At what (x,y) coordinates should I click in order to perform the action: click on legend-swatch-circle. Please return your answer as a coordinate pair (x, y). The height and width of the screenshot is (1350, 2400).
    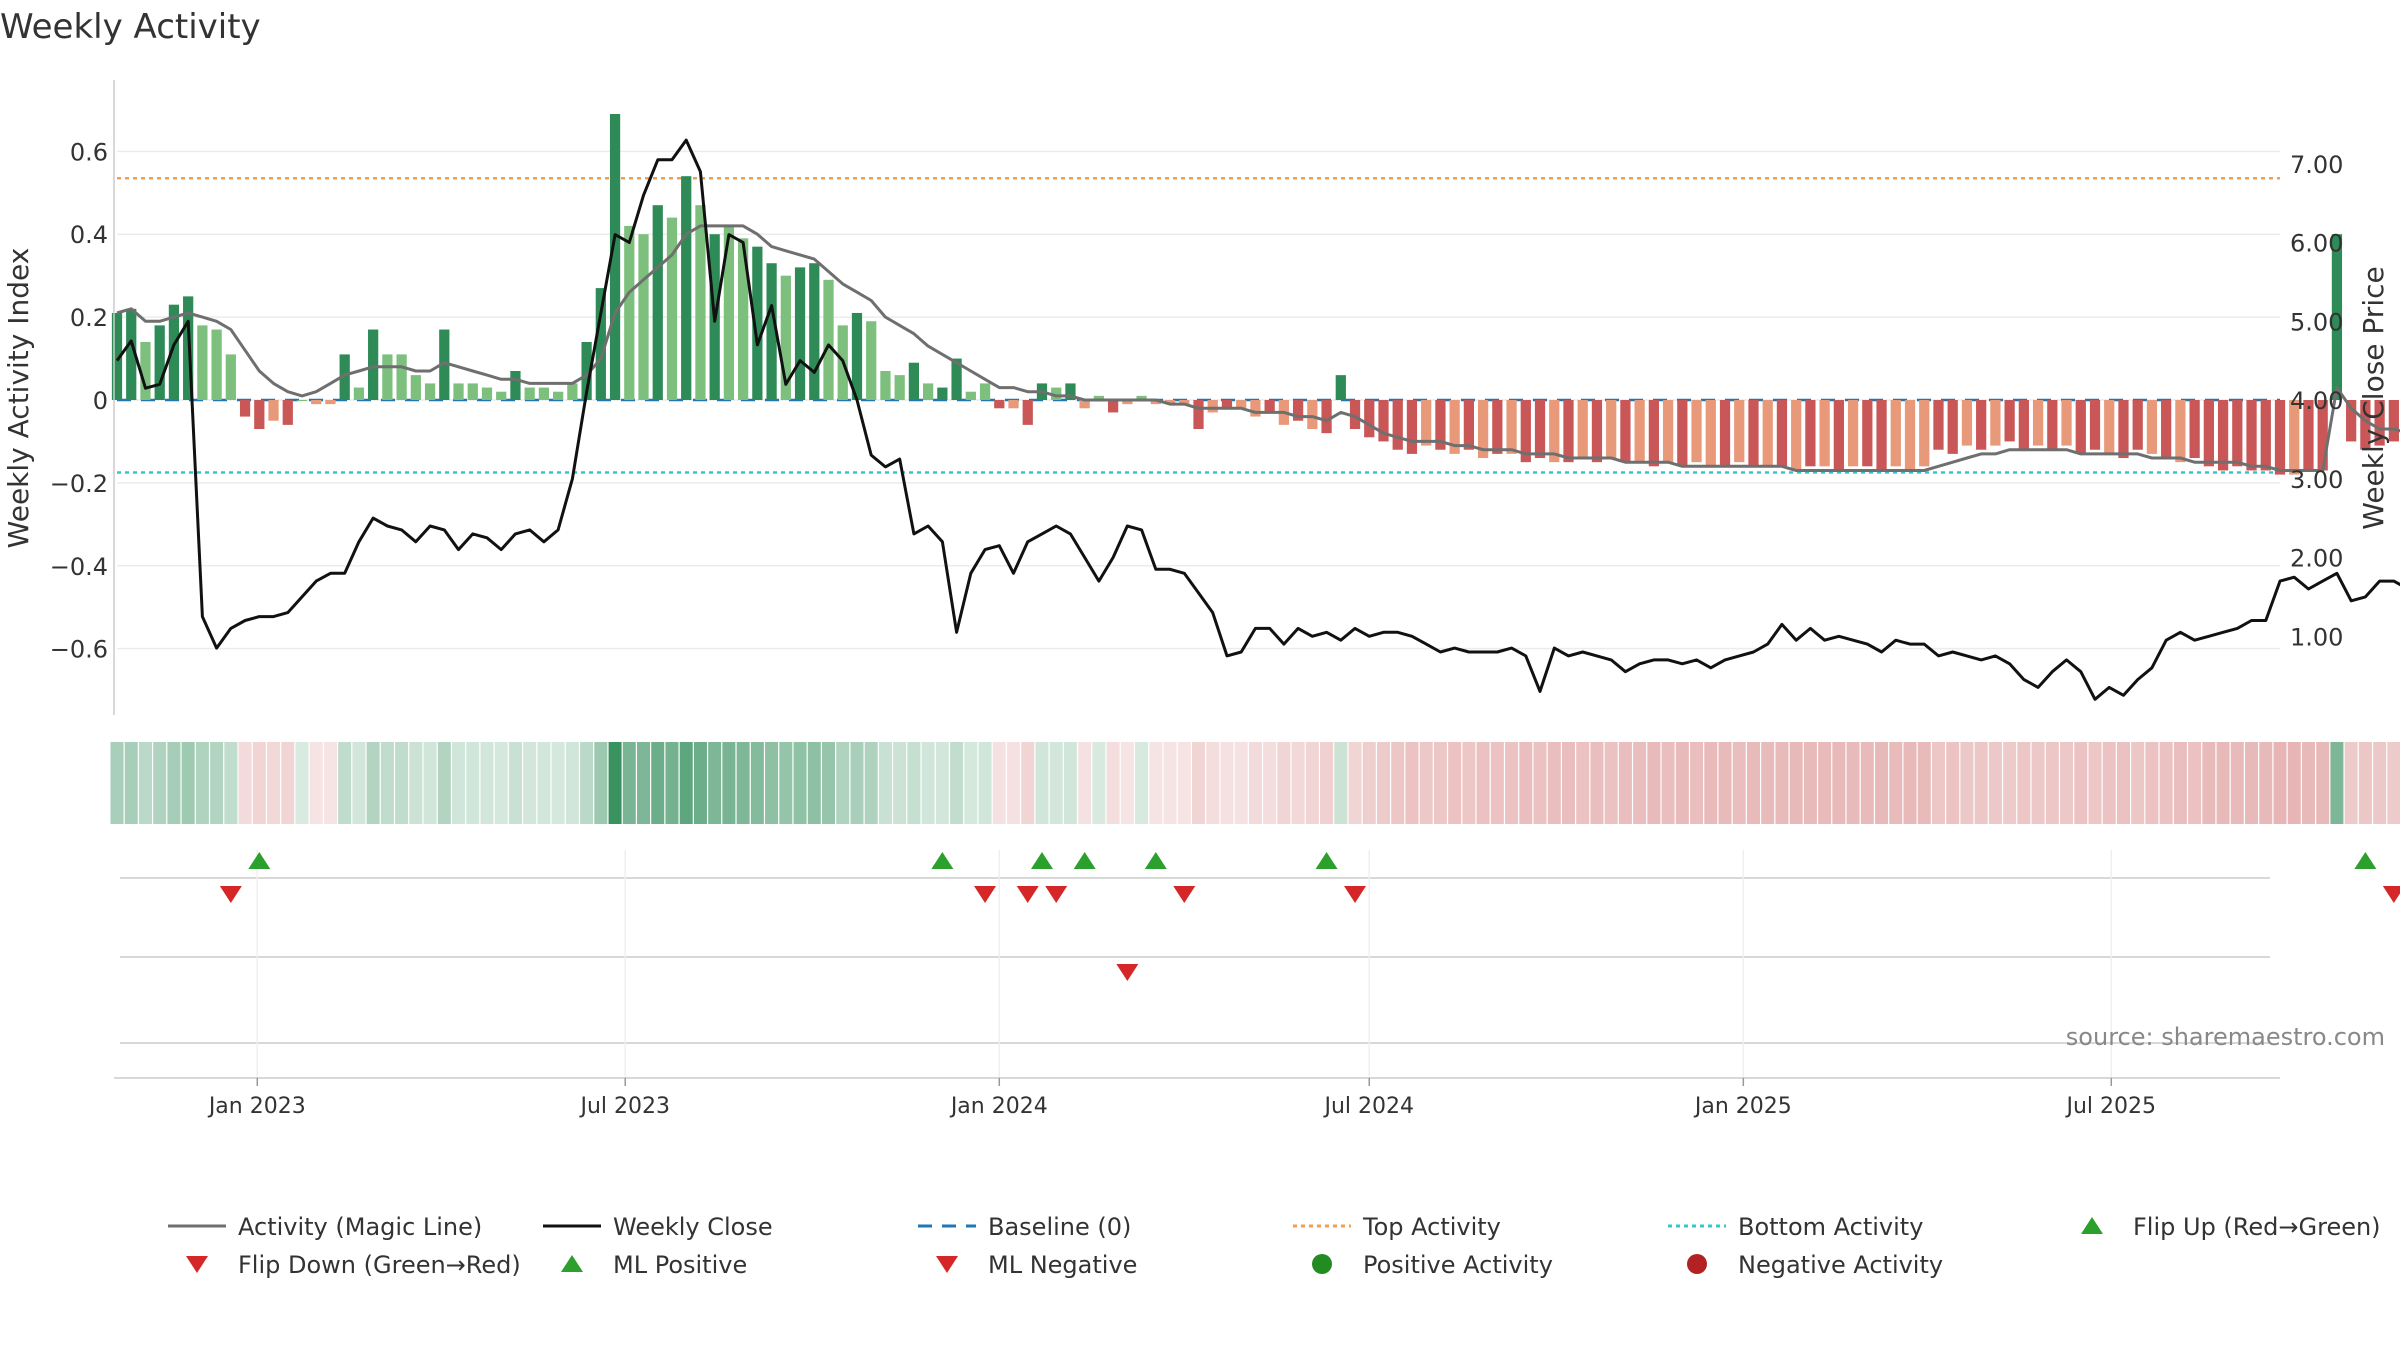
    Looking at the image, I should click on (1322, 1264).